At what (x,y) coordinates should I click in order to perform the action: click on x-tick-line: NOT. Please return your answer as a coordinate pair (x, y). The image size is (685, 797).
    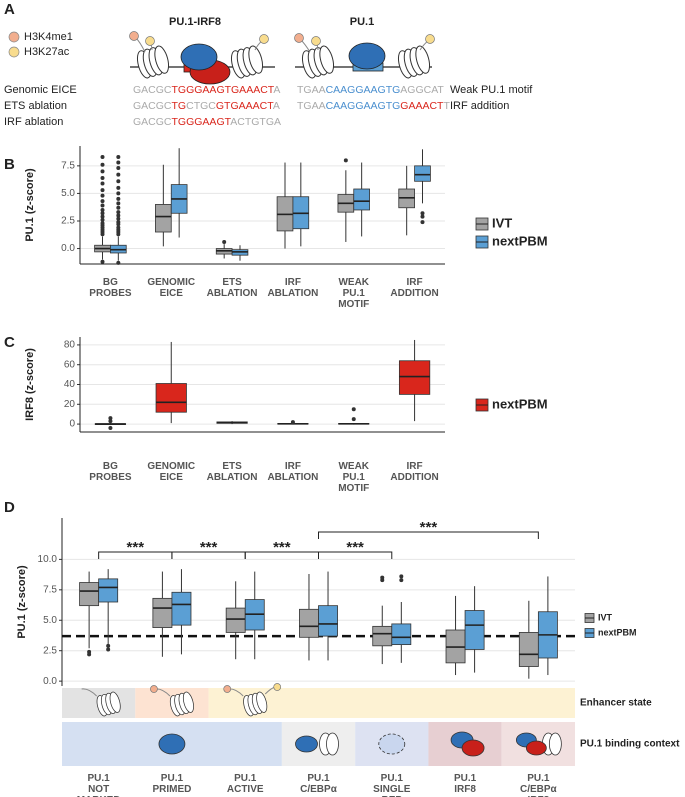
    Looking at the image, I should click on (98, 789).